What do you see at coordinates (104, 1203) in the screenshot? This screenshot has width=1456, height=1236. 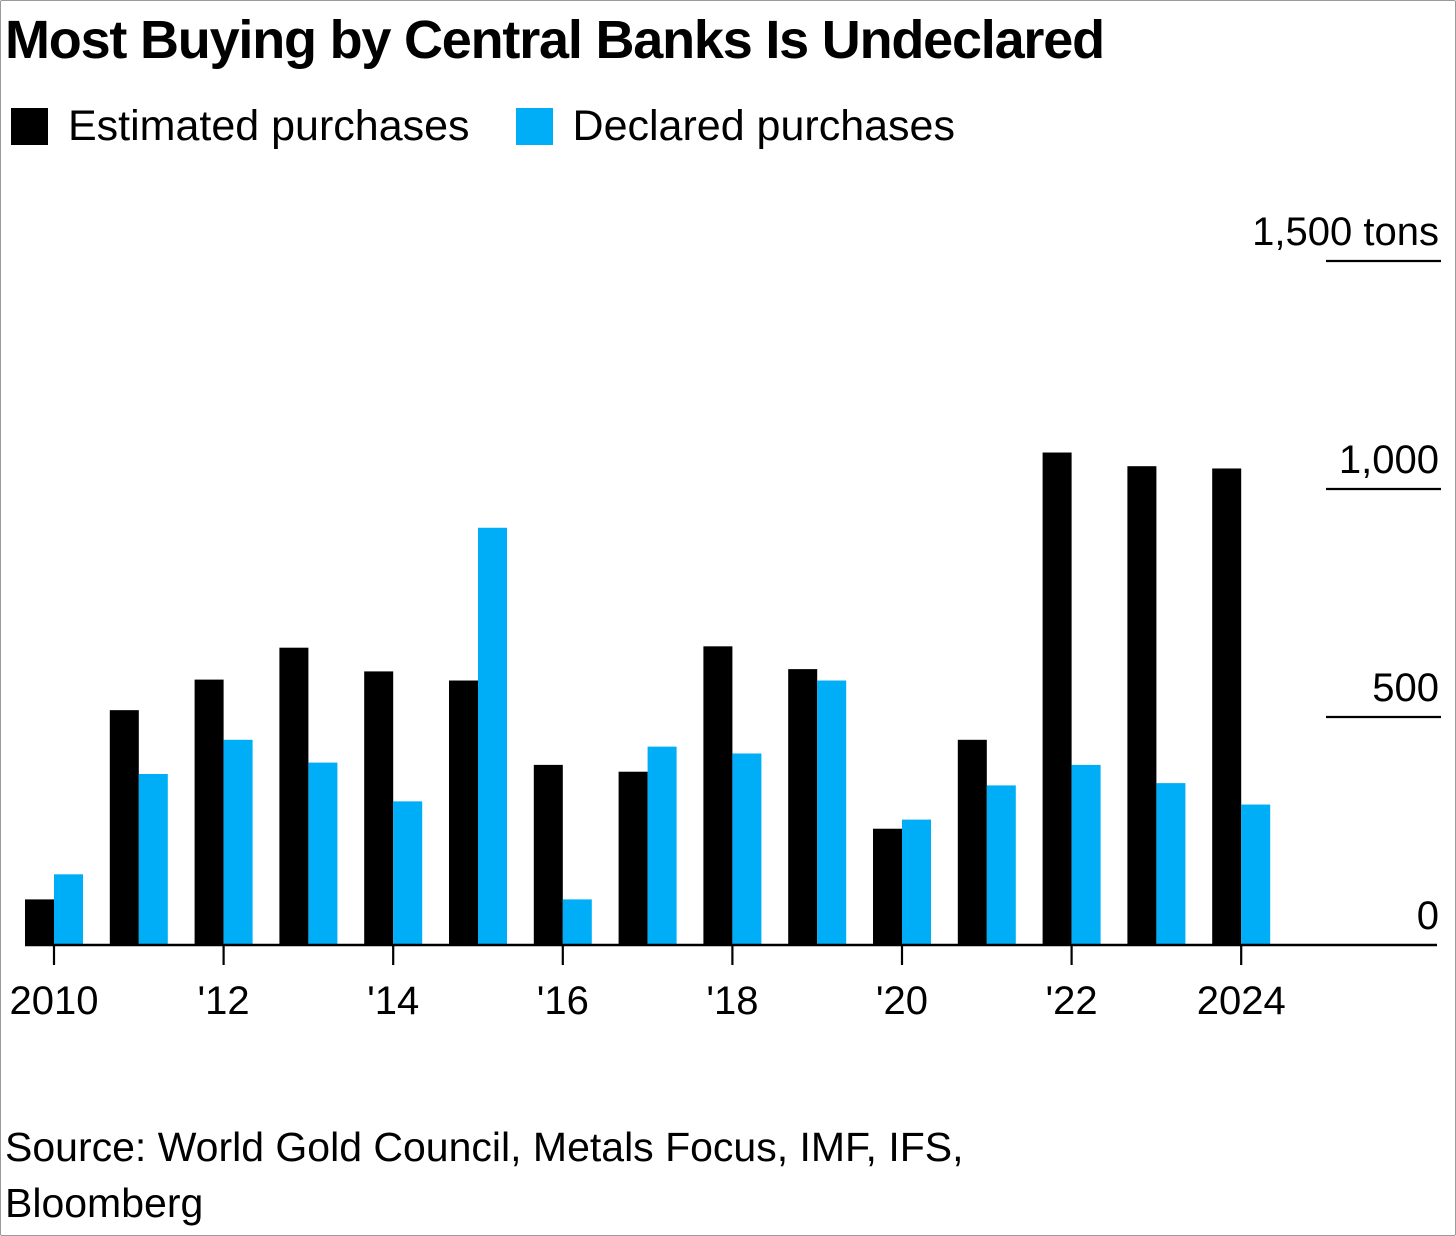 I see `source-line-2: Bloomberg` at bounding box center [104, 1203].